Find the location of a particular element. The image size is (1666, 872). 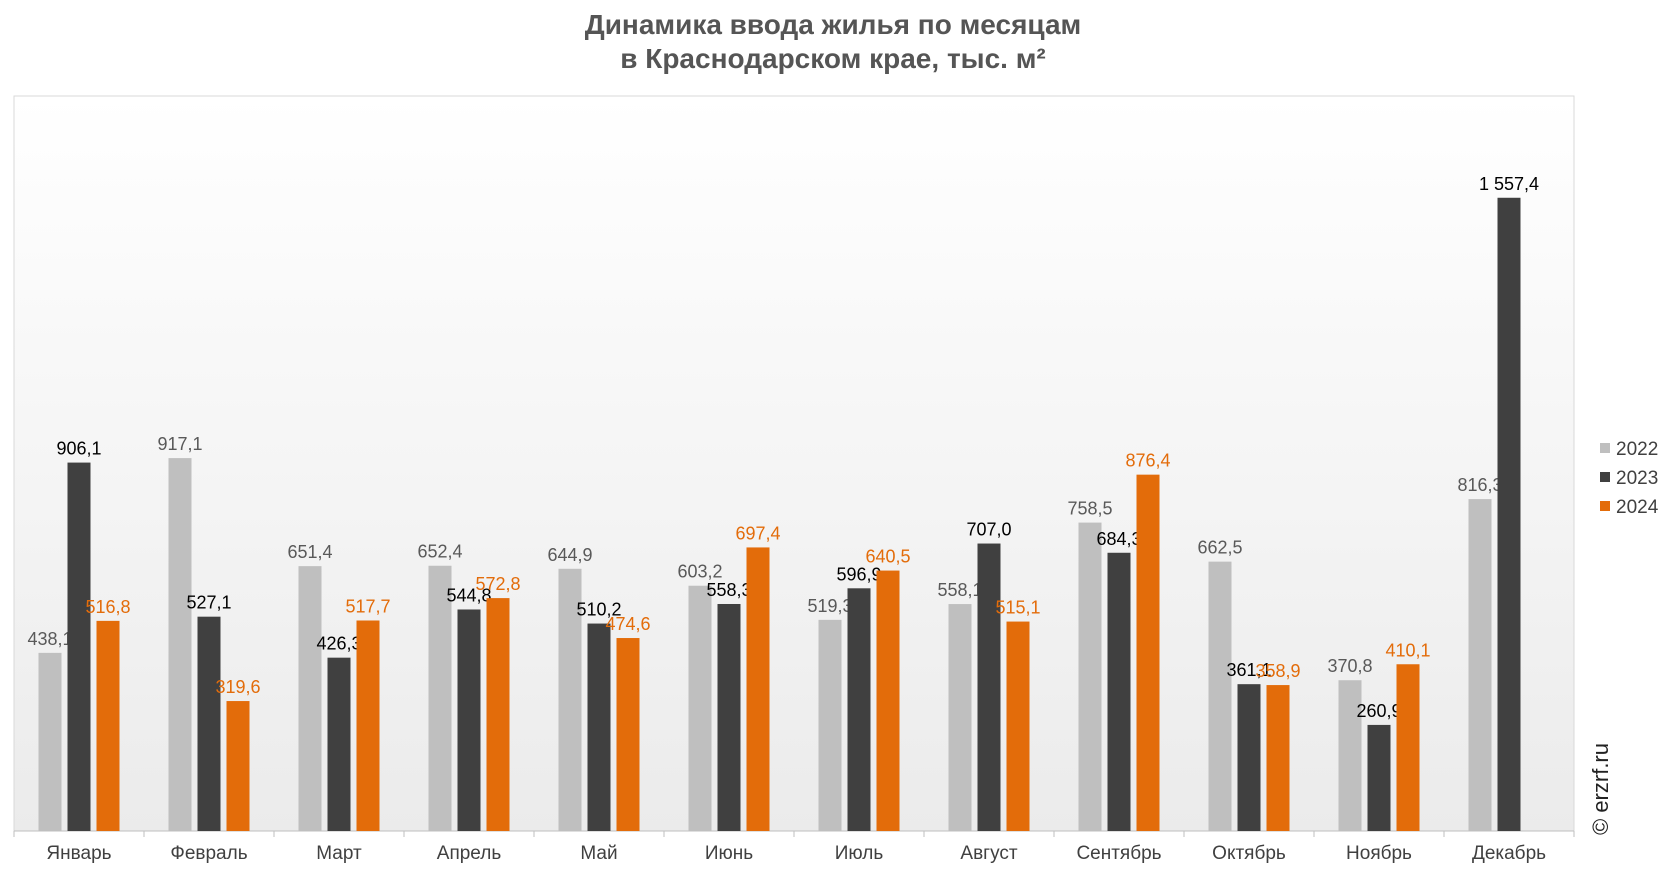

legend-label-2024: 2024 is located at coordinates (1637, 507).